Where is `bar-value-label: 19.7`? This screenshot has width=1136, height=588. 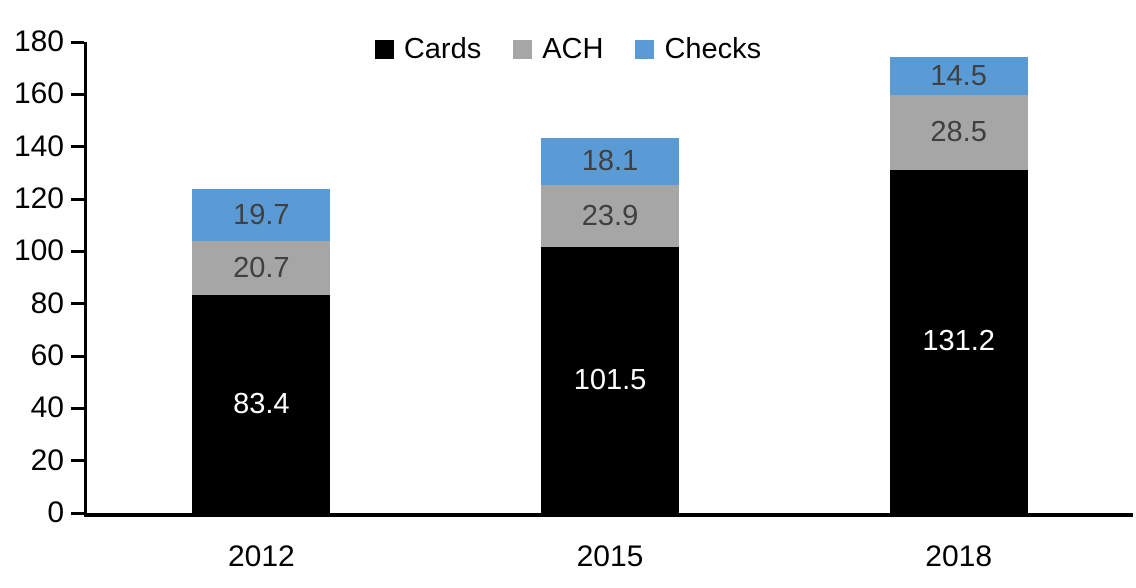 bar-value-label: 19.7 is located at coordinates (261, 214).